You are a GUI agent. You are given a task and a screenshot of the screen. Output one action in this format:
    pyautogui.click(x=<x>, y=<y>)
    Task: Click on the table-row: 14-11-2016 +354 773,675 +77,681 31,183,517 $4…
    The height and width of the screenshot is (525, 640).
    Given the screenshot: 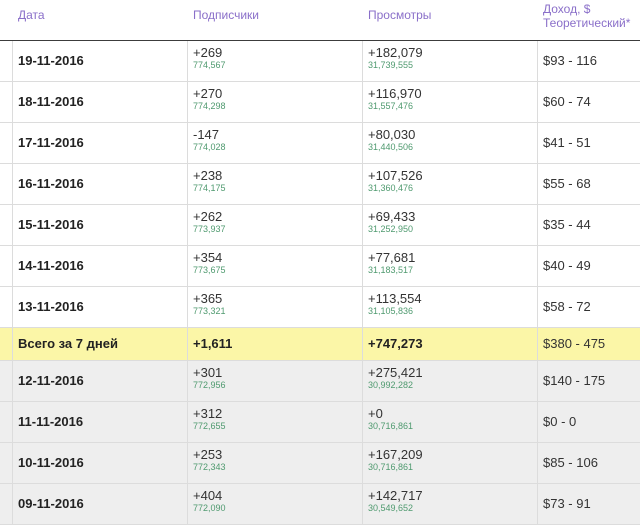 What is the action you would take?
    pyautogui.click(x=320, y=266)
    